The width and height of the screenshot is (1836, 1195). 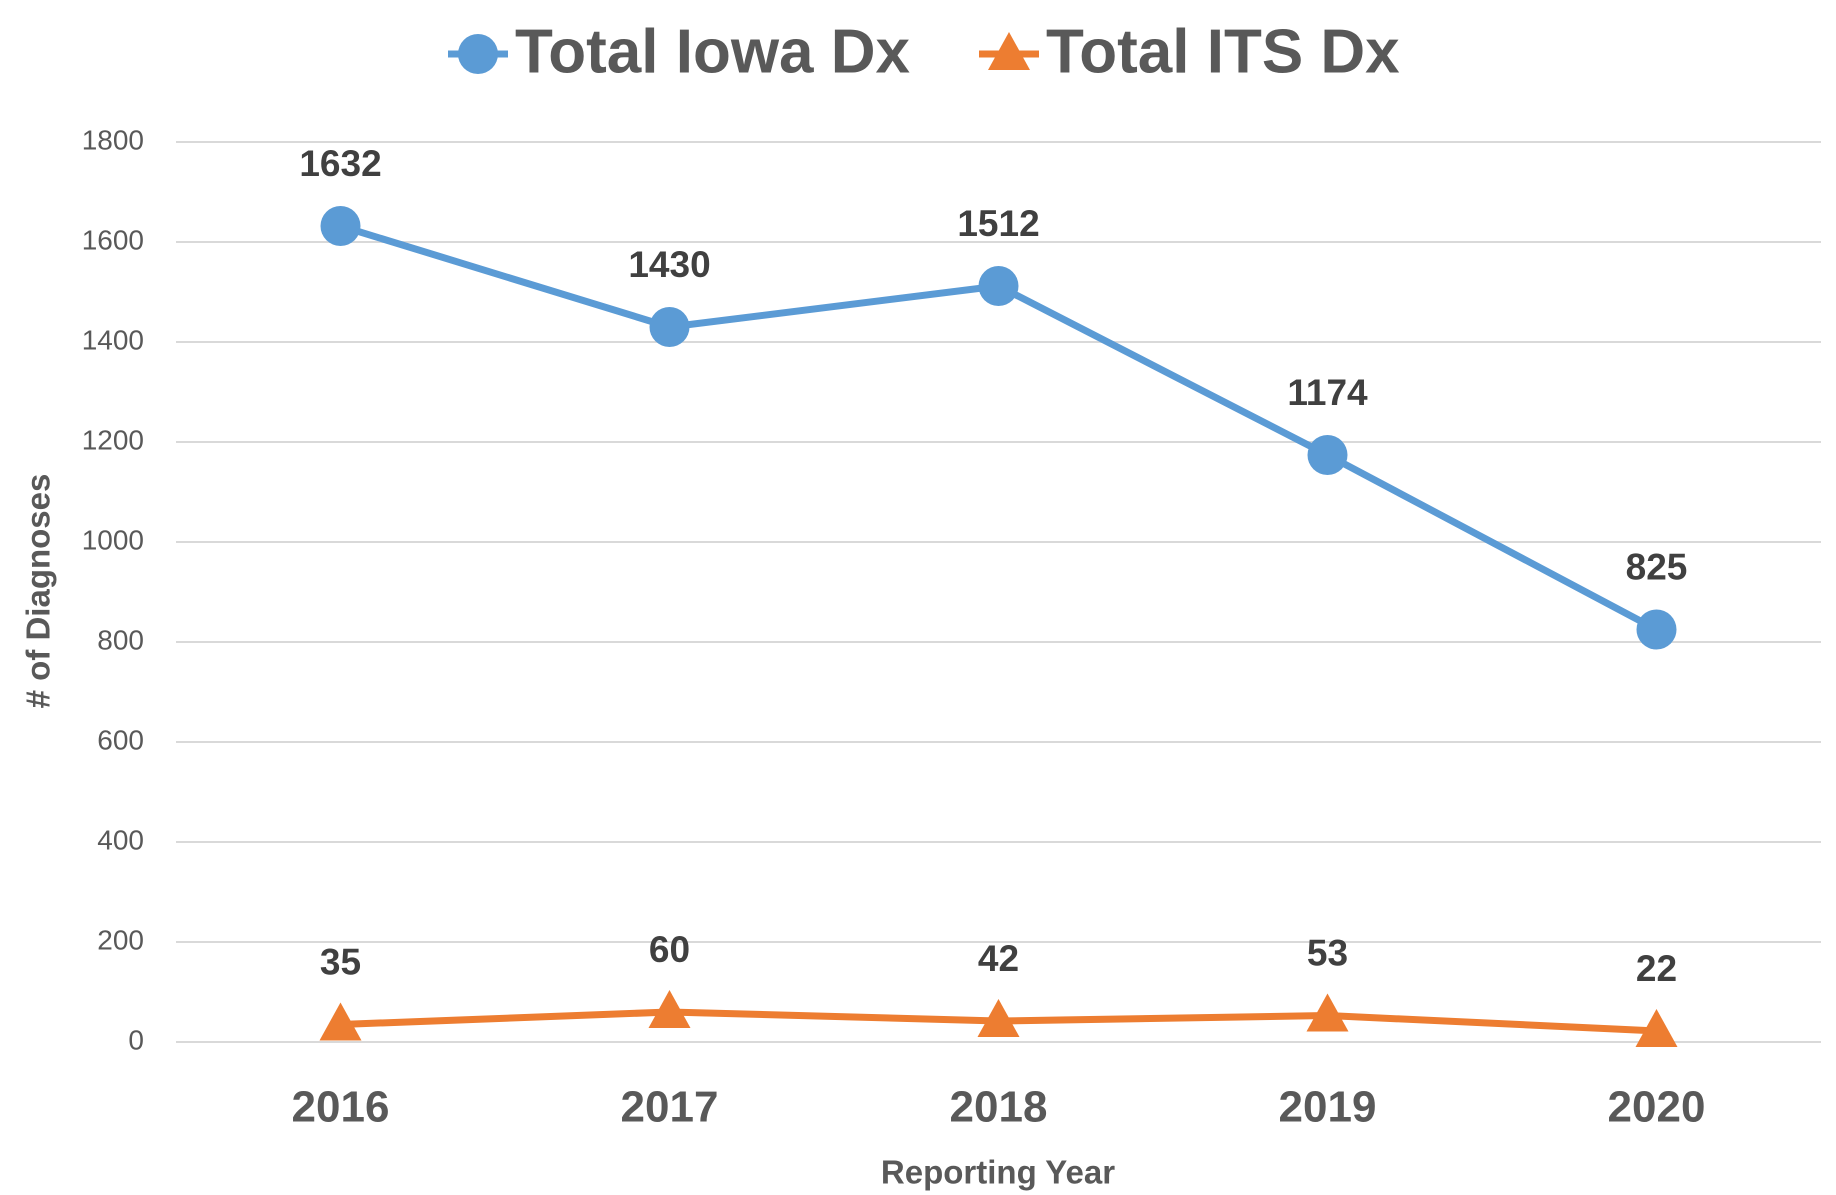 What do you see at coordinates (1223, 51) in the screenshot?
I see `legend-label: Total ITS Dx` at bounding box center [1223, 51].